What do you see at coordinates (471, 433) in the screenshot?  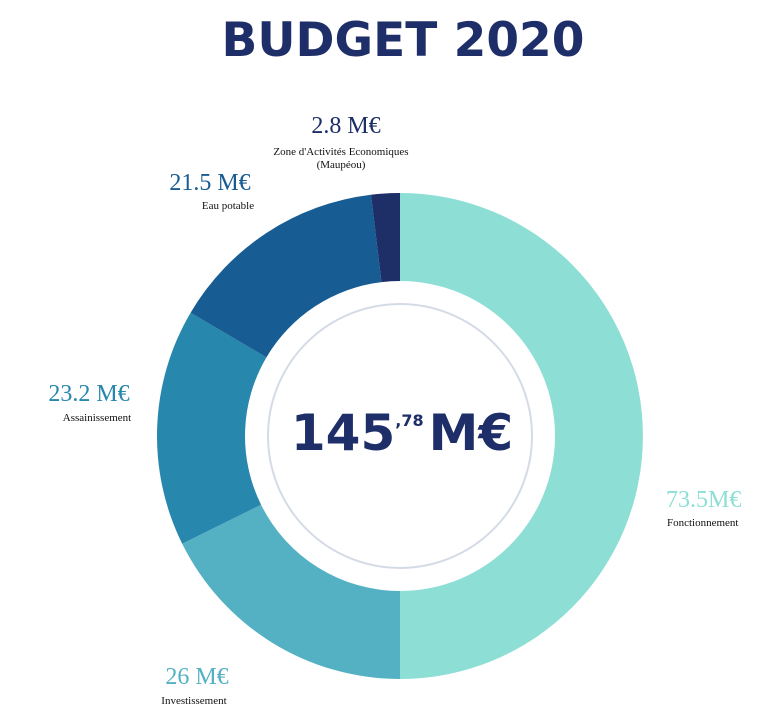 I see `center-total-unit: M€` at bounding box center [471, 433].